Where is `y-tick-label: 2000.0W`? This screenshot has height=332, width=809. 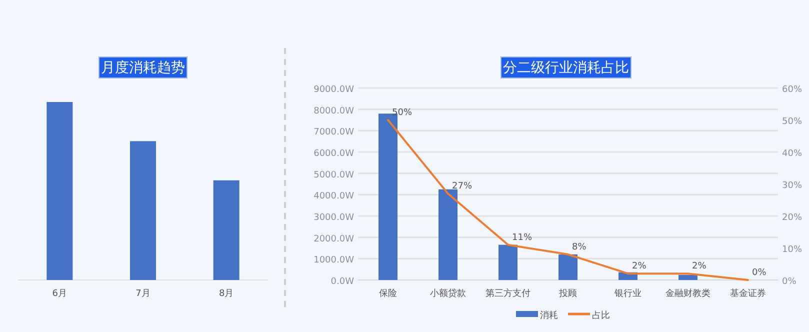 y-tick-label: 2000.0W is located at coordinates (334, 239).